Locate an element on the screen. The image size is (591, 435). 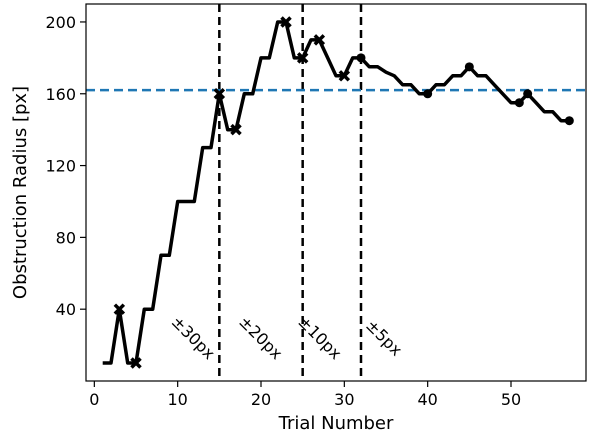
x-tick-label: 0 is located at coordinates (94, 399).